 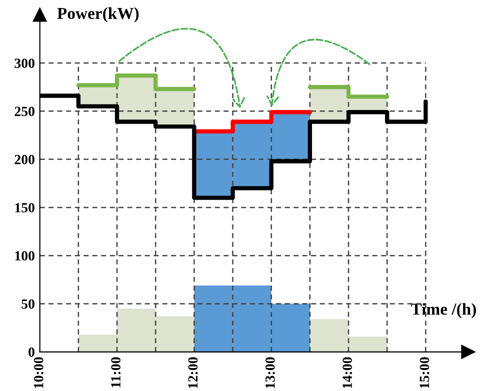 I want to click on y-tick-label: 250, so click(x=24, y=111).